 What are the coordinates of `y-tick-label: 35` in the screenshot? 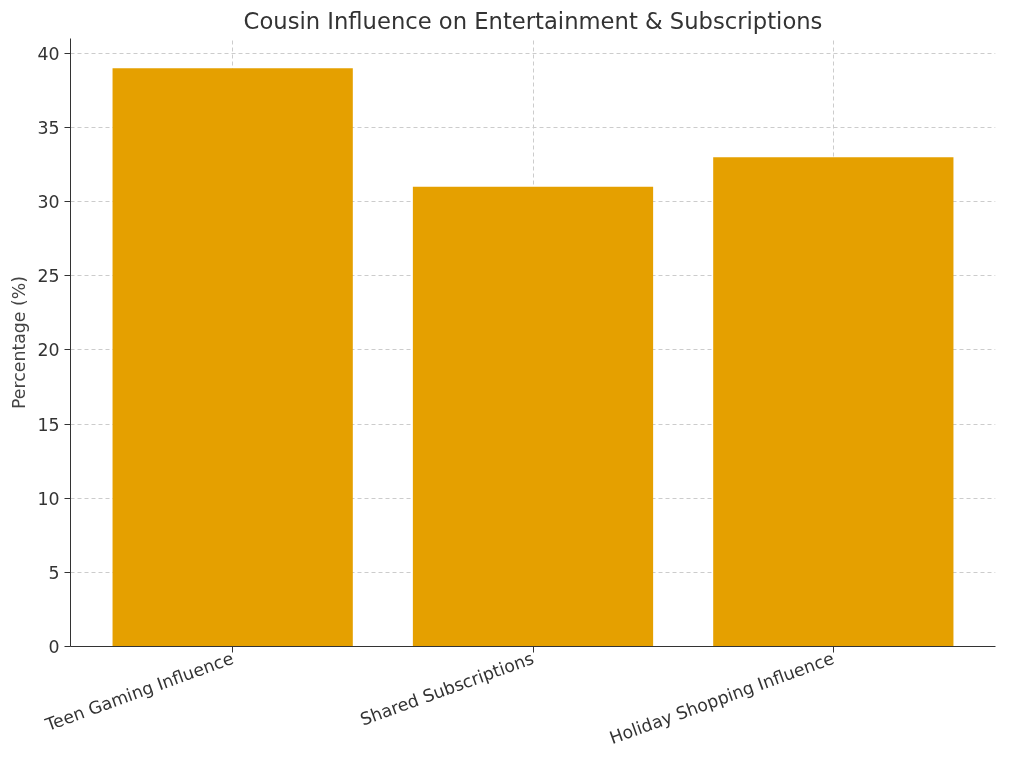 It's located at (48, 127).